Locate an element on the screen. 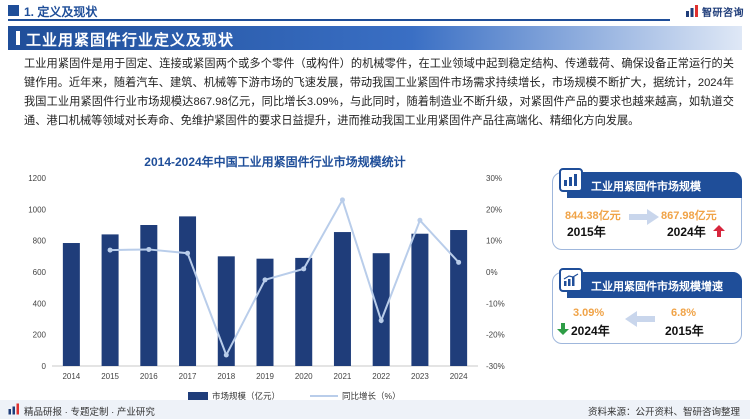 The image size is (750, 419). x-tick-label: 2014 is located at coordinates (71, 376).